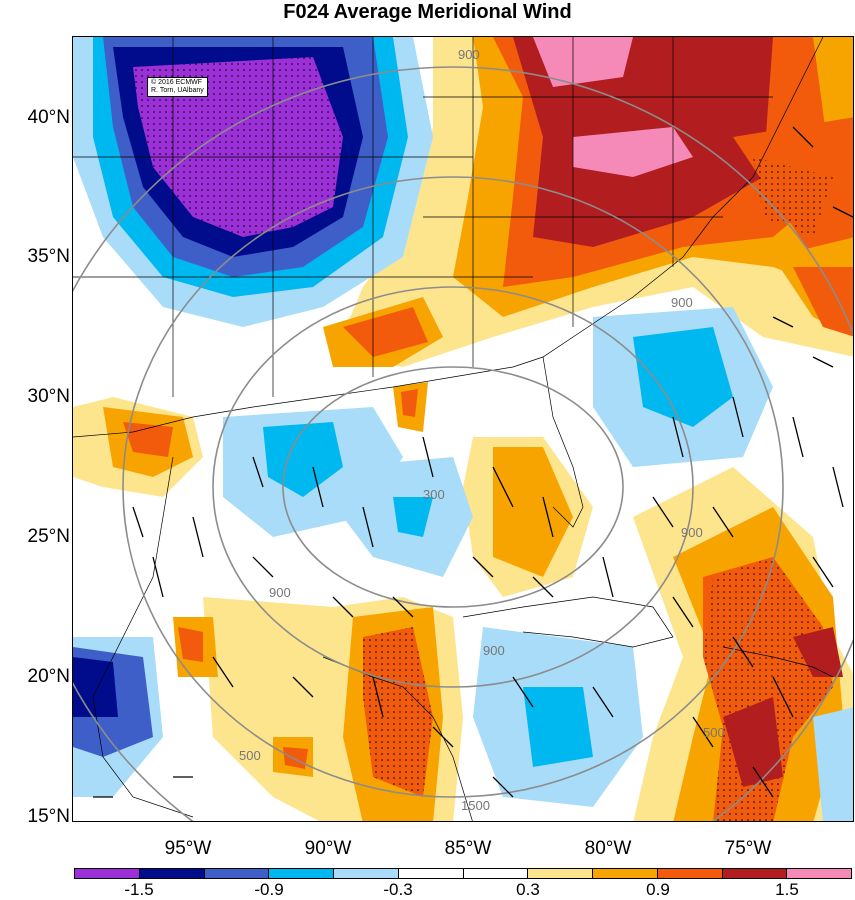 The image size is (855, 900). What do you see at coordinates (398, 889) in the screenshot?
I see `colorbar-label: -0.3` at bounding box center [398, 889].